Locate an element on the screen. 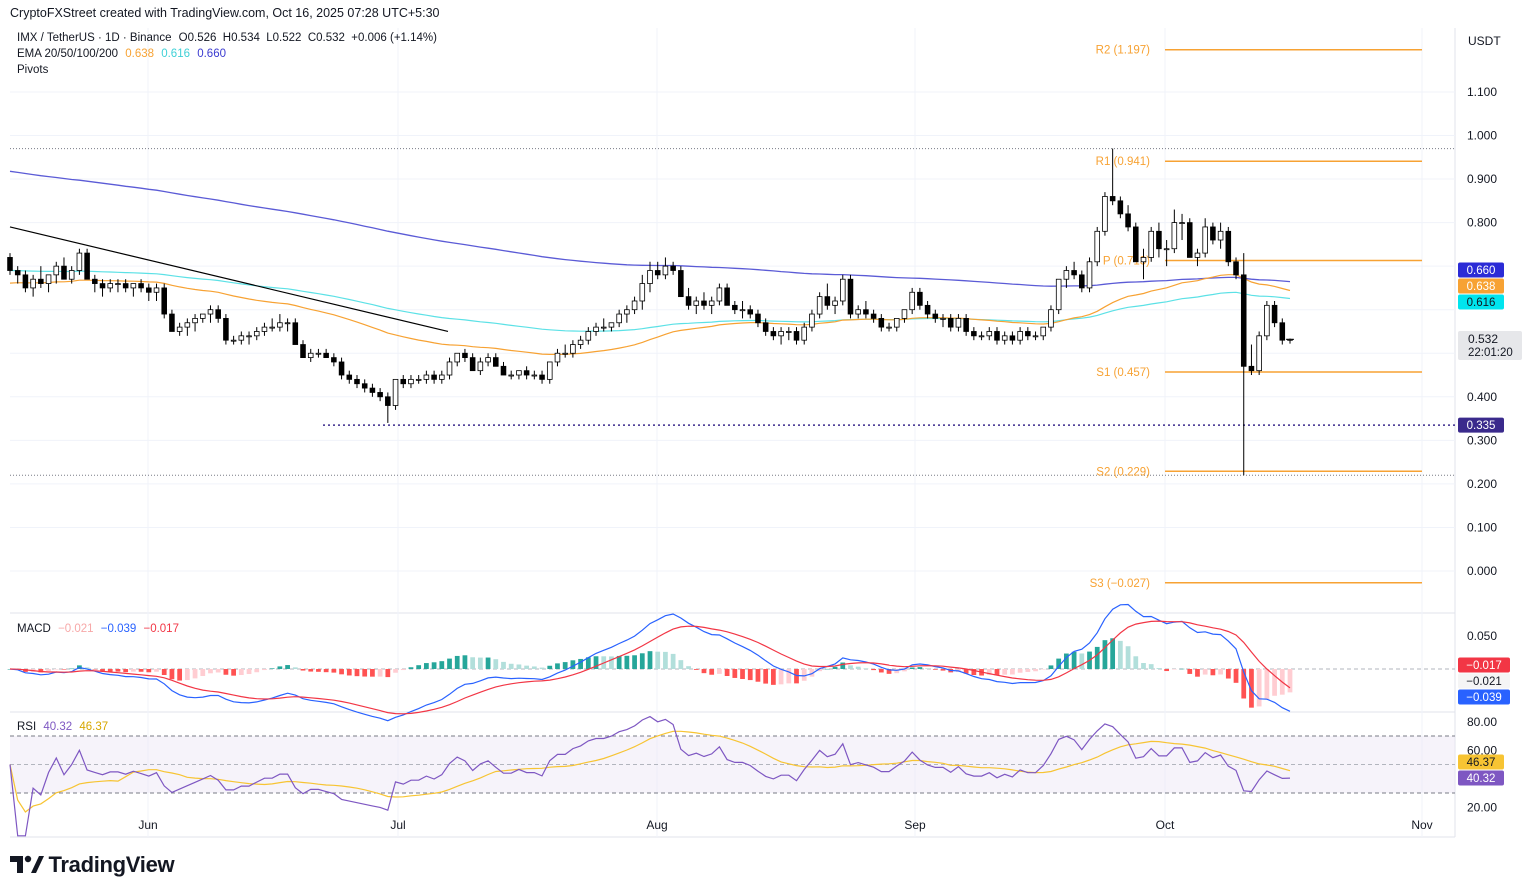 This screenshot has width=1536, height=894. currency-label: USDT is located at coordinates (1484, 41).